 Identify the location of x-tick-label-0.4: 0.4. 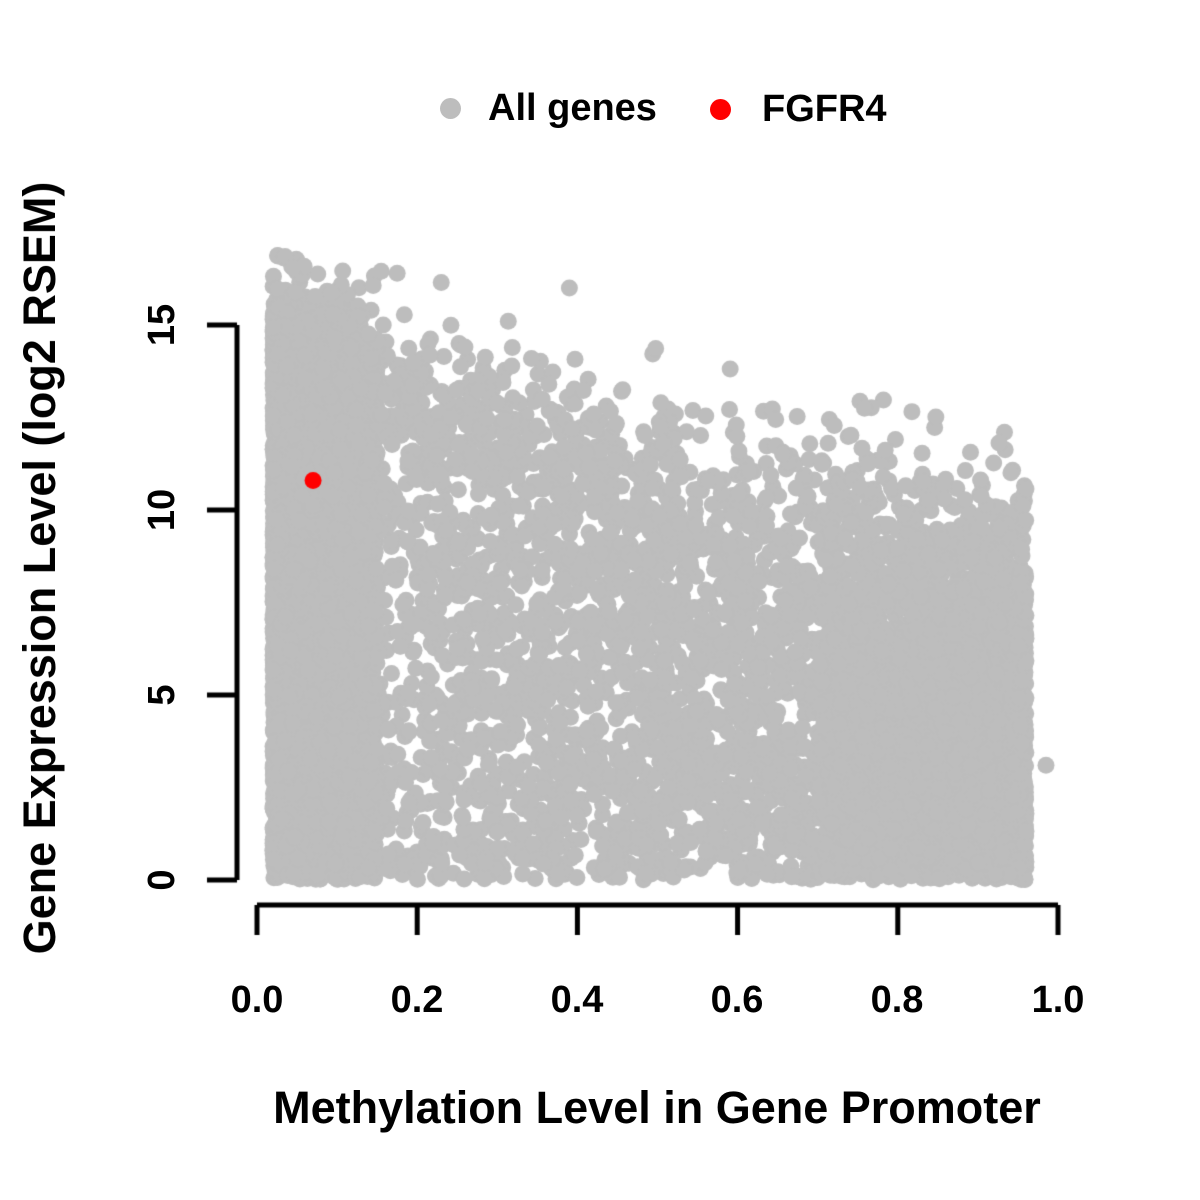
(577, 1000).